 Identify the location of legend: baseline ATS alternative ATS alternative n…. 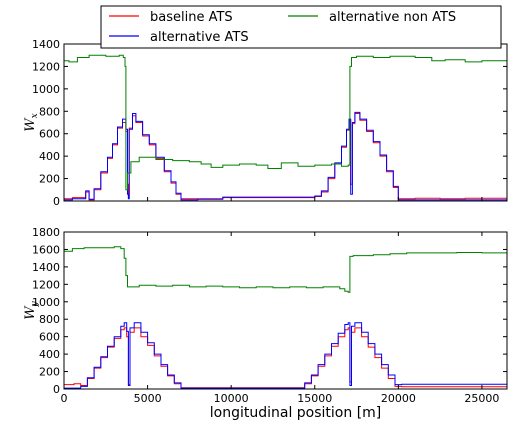
(301, 27).